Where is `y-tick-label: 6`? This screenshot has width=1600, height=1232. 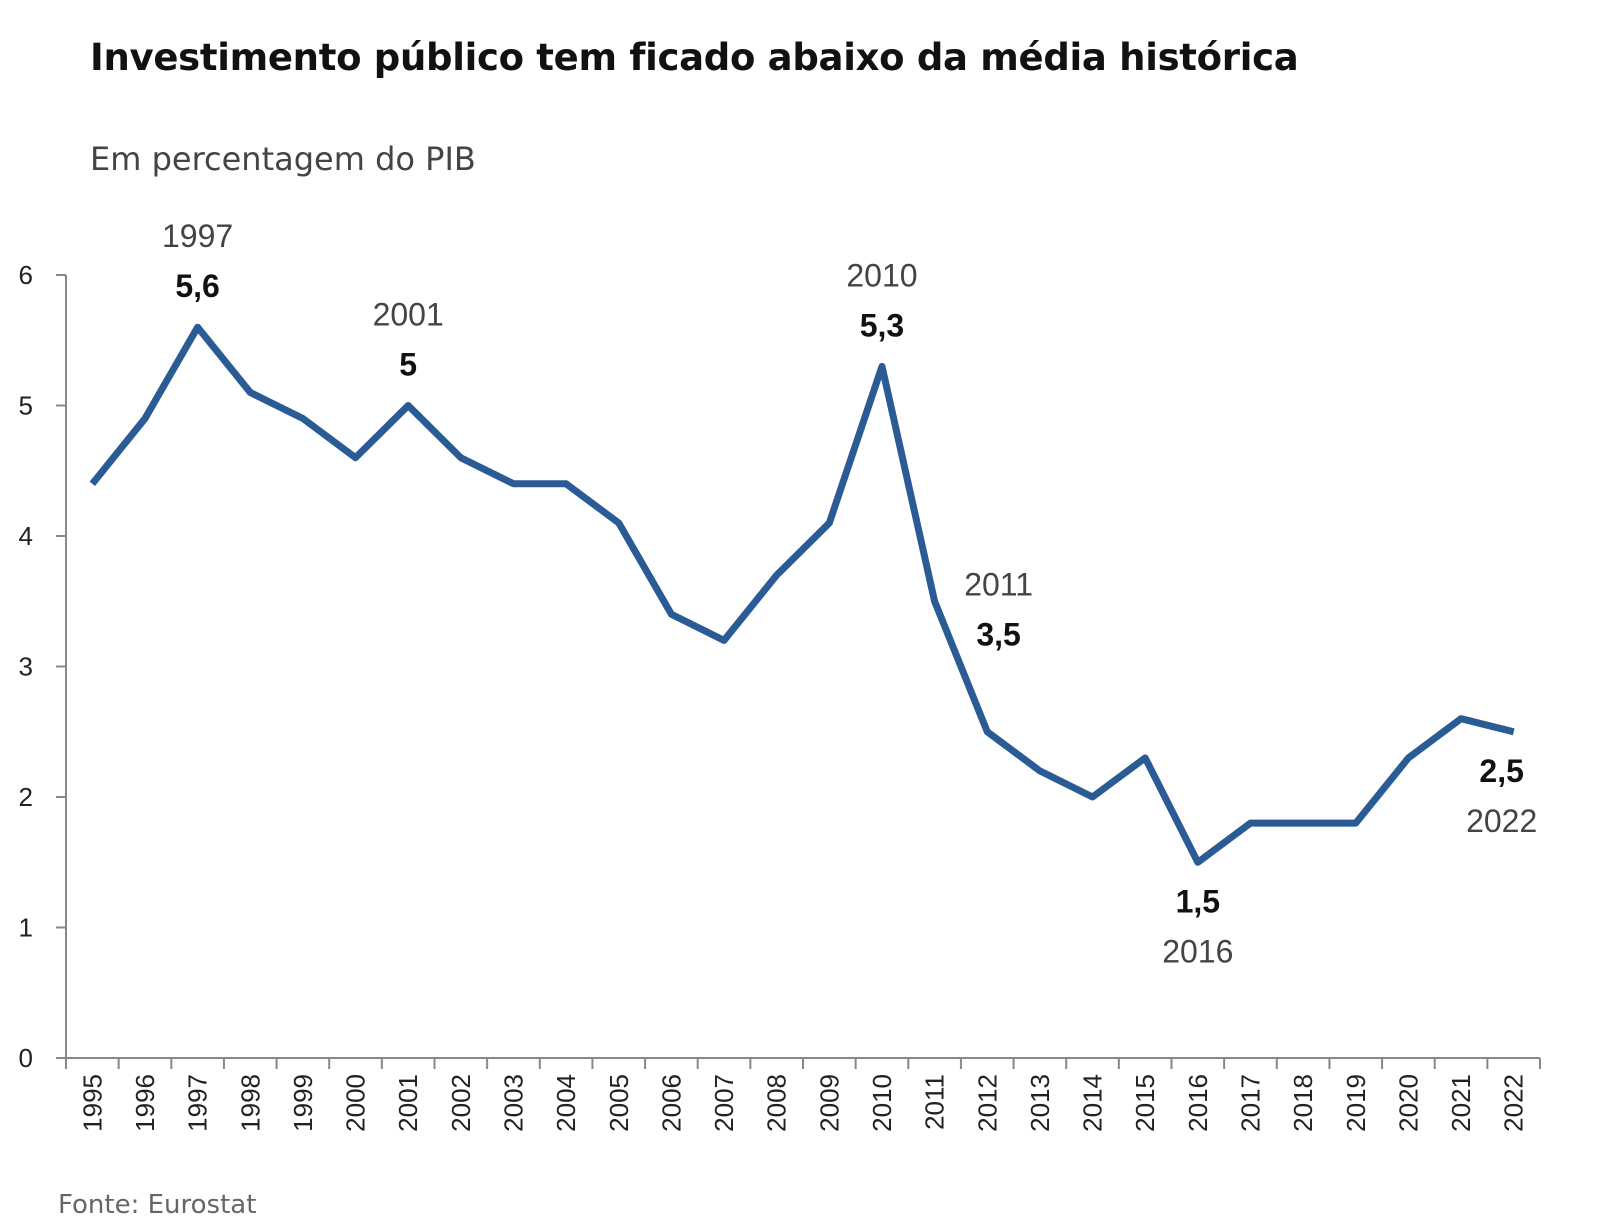
y-tick-label: 6 is located at coordinates (26, 275).